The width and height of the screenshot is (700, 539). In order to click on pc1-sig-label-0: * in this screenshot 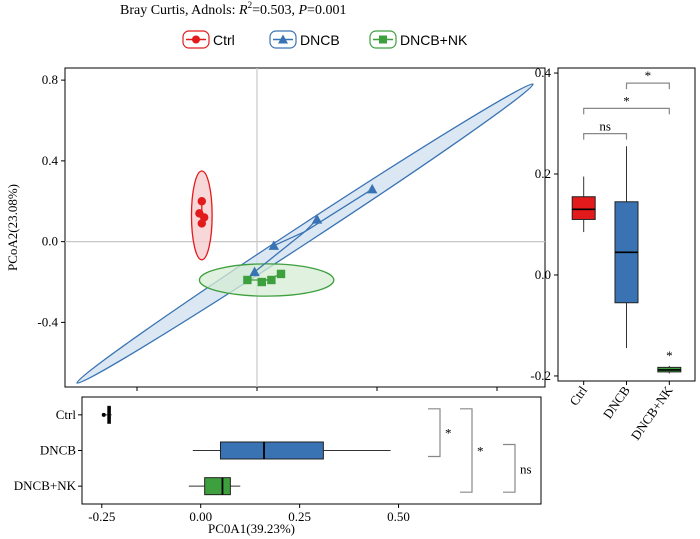, I will do `click(448, 433)`.